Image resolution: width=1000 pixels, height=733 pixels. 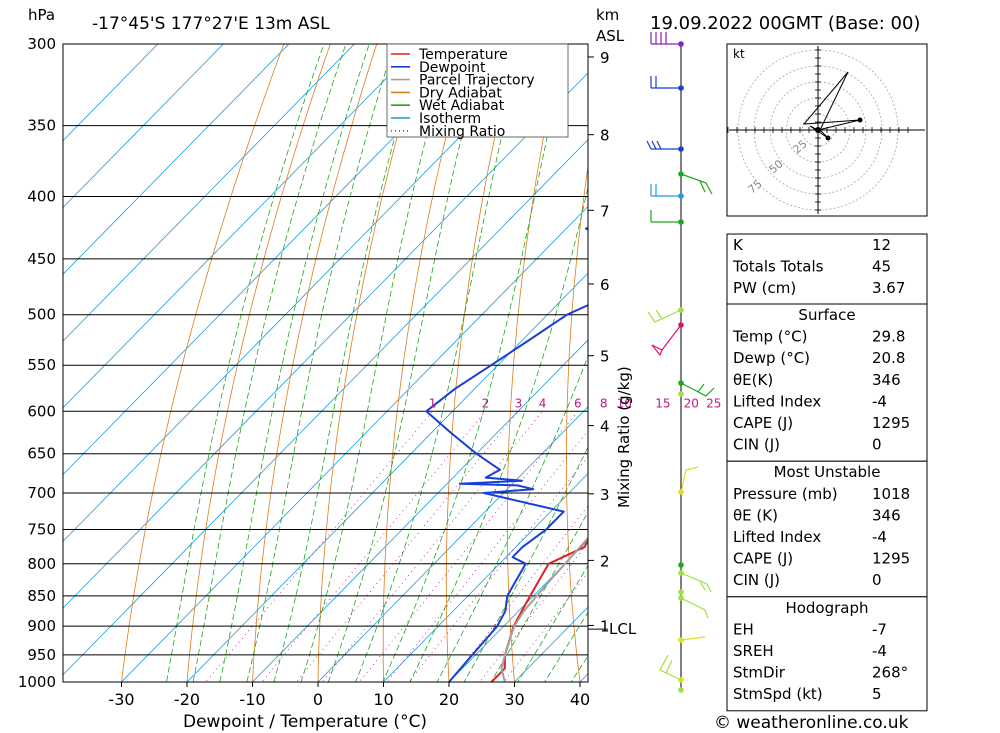 I want to click on x-tick-label: 0, so click(x=318, y=699).